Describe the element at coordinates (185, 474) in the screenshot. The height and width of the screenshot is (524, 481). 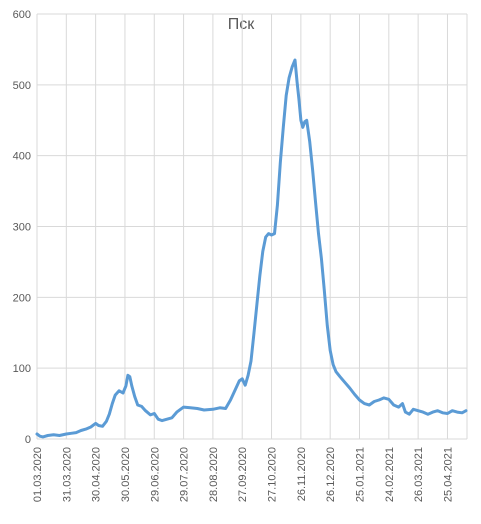
I see `x-tick-label: 29.07.2020` at that location.